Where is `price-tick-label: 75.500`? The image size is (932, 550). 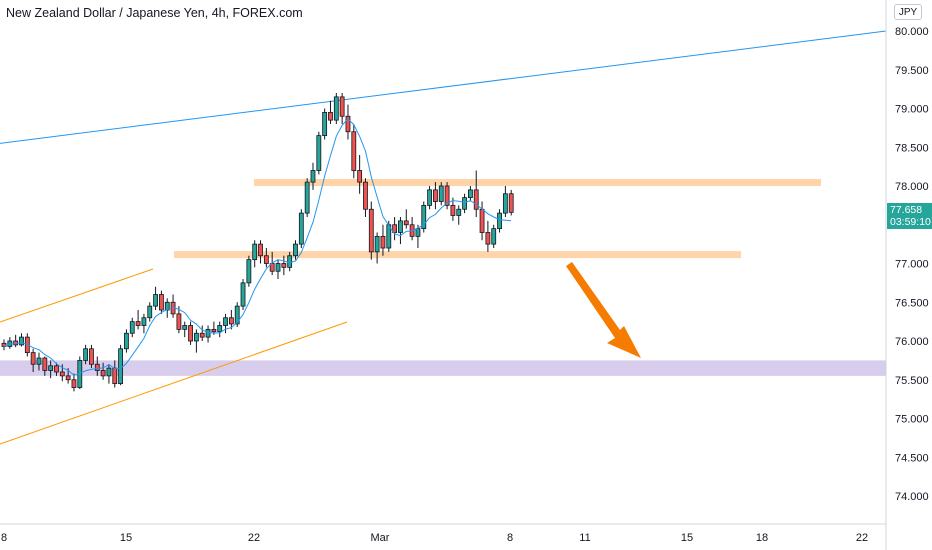 price-tick-label: 75.500 is located at coordinates (912, 381).